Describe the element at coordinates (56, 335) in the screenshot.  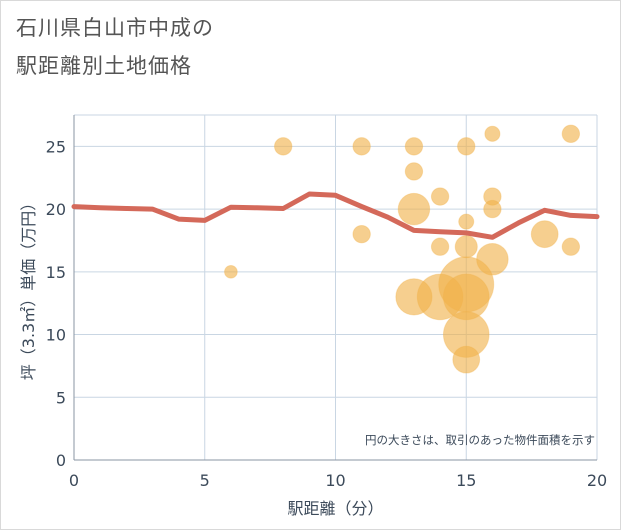
I see `y-tick-label: 10` at that location.